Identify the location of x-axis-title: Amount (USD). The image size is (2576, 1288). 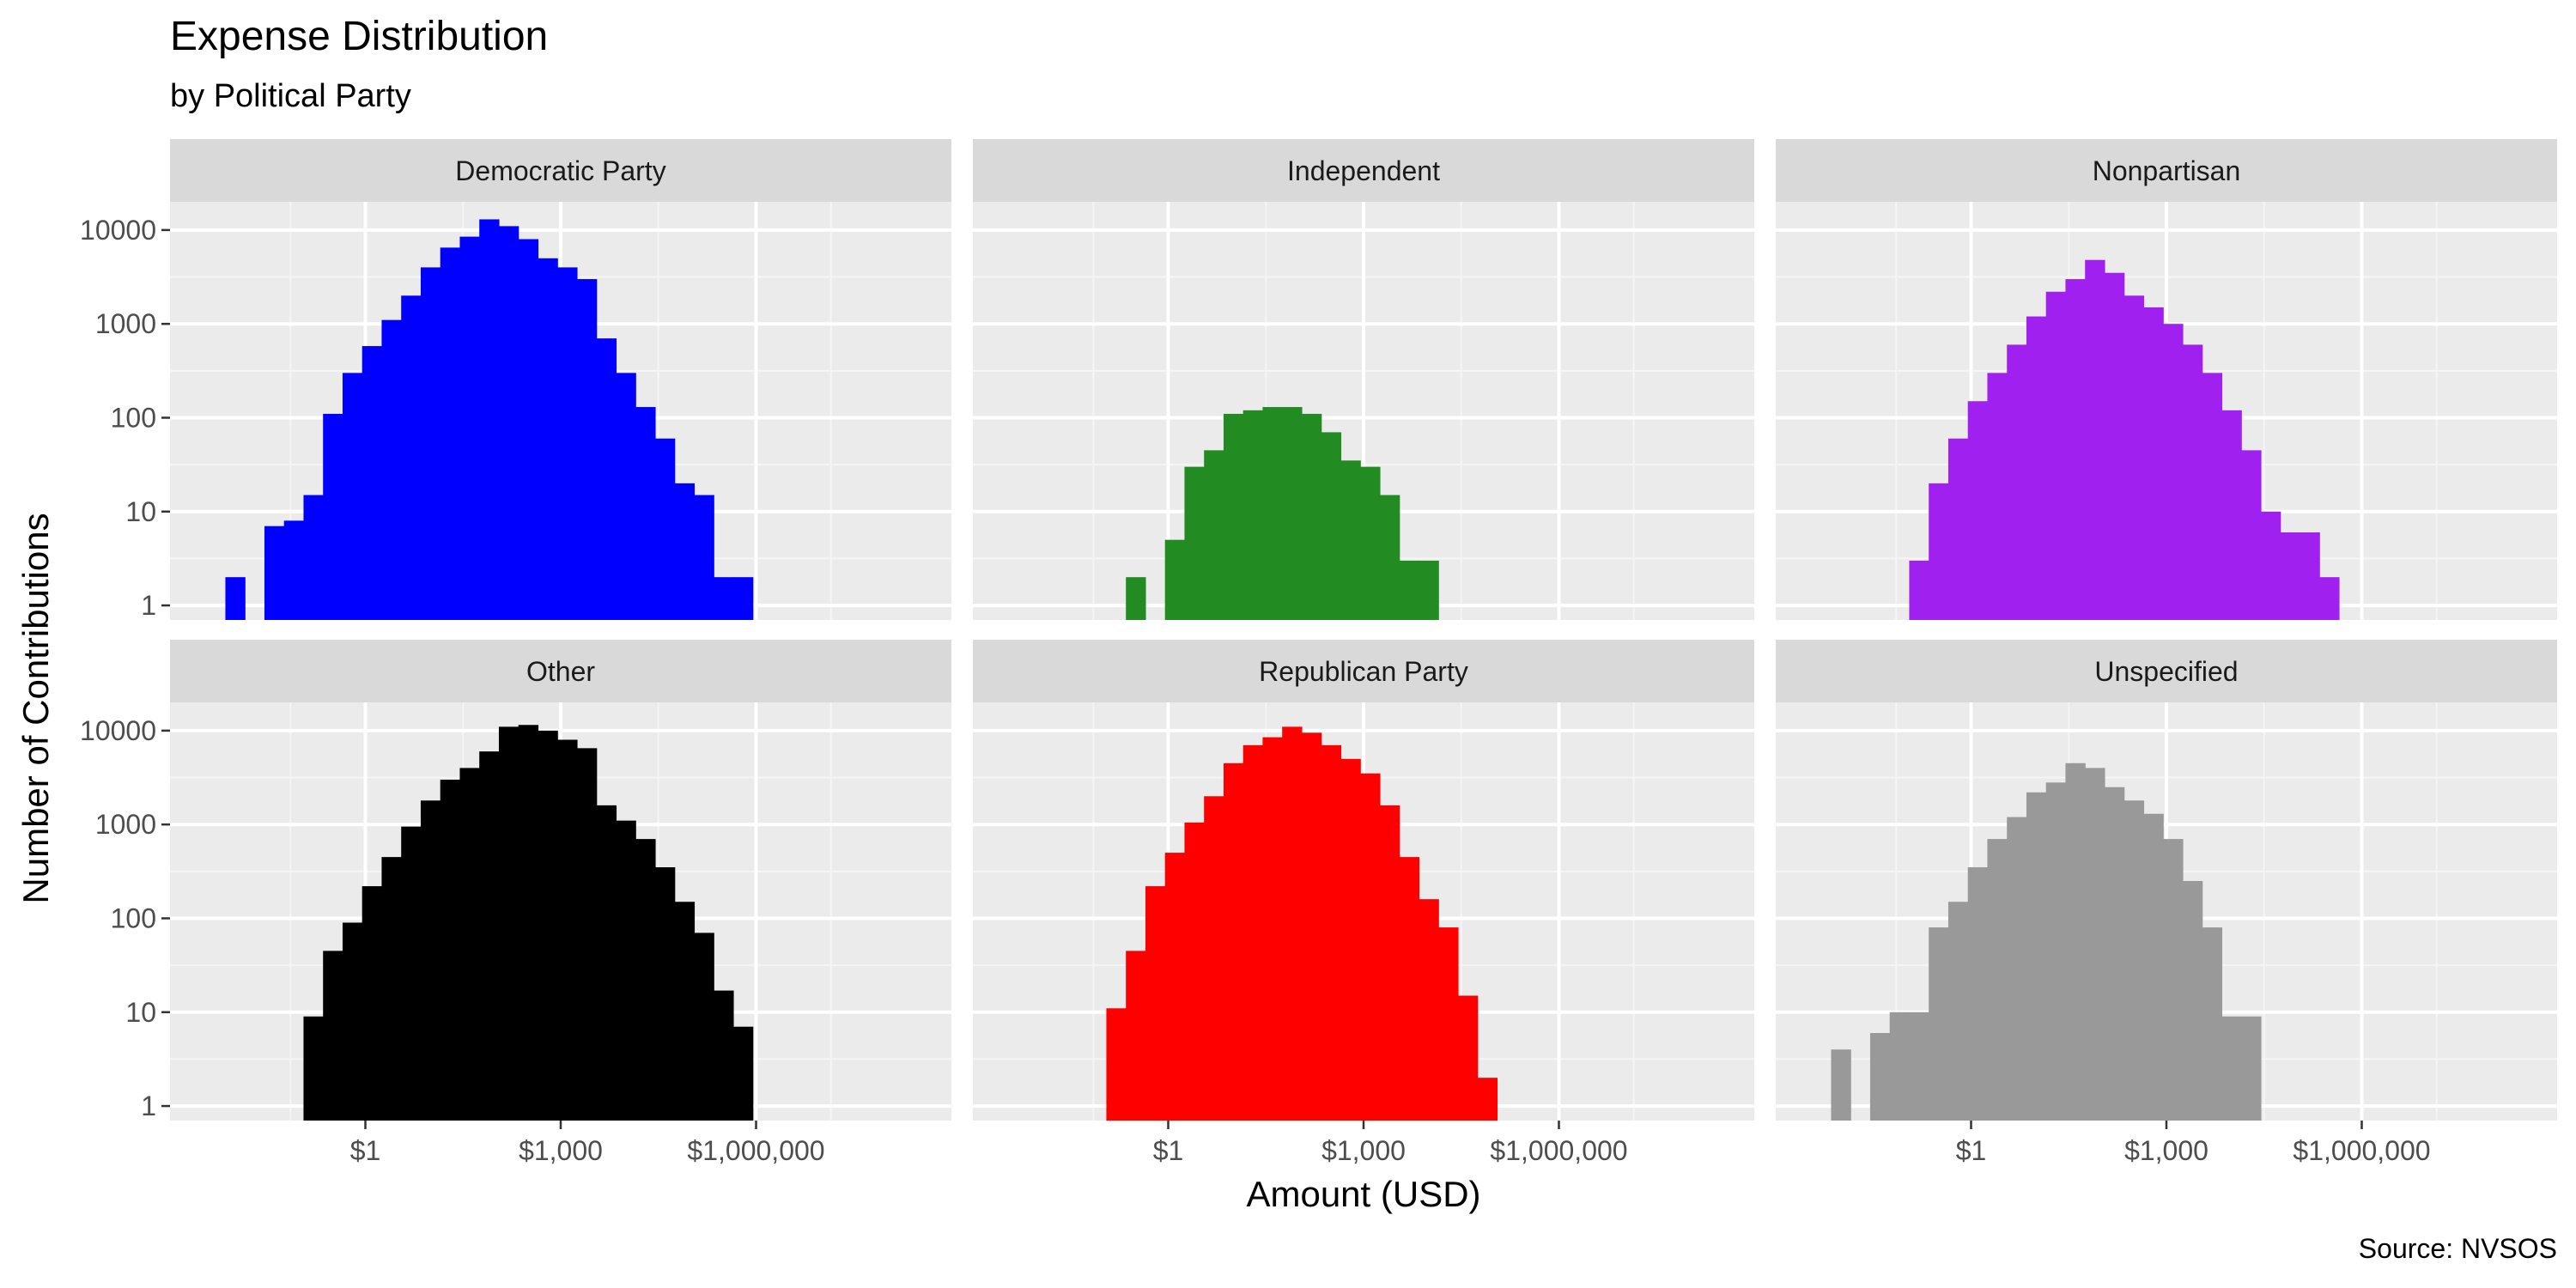
(1363, 1194).